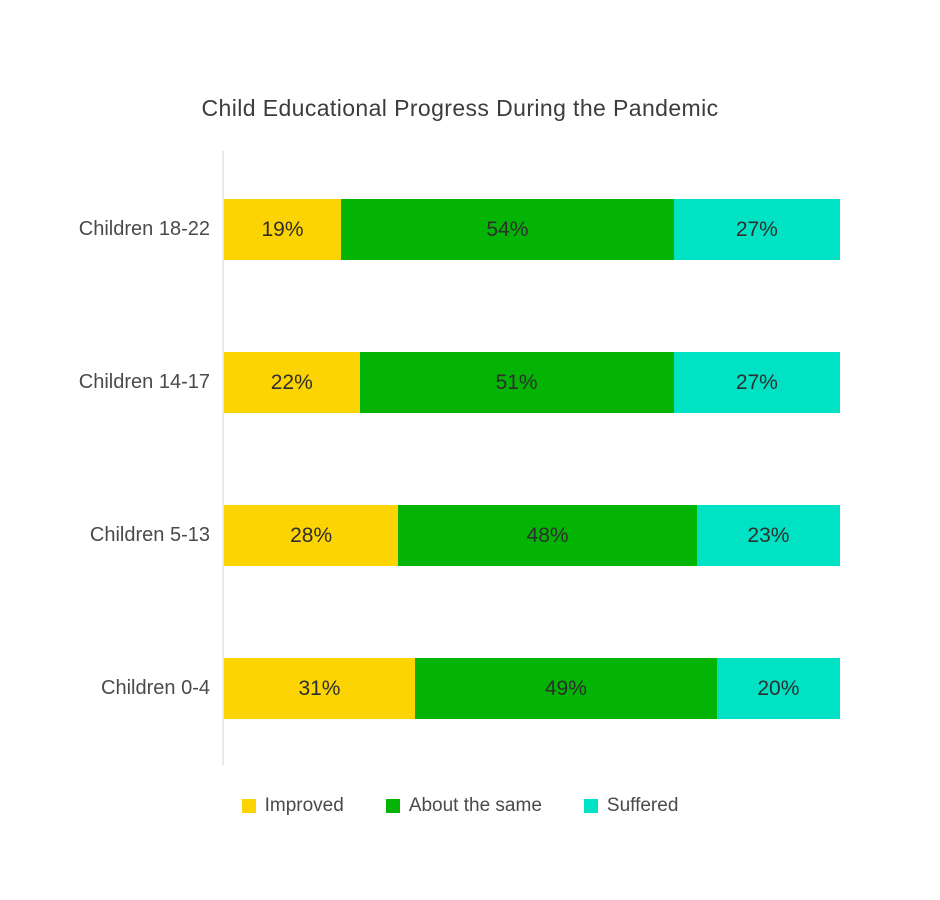 Image resolution: width=940 pixels, height=900 pixels. I want to click on chart-row: Children 5-13 28% 48% 23%, so click(420, 535).